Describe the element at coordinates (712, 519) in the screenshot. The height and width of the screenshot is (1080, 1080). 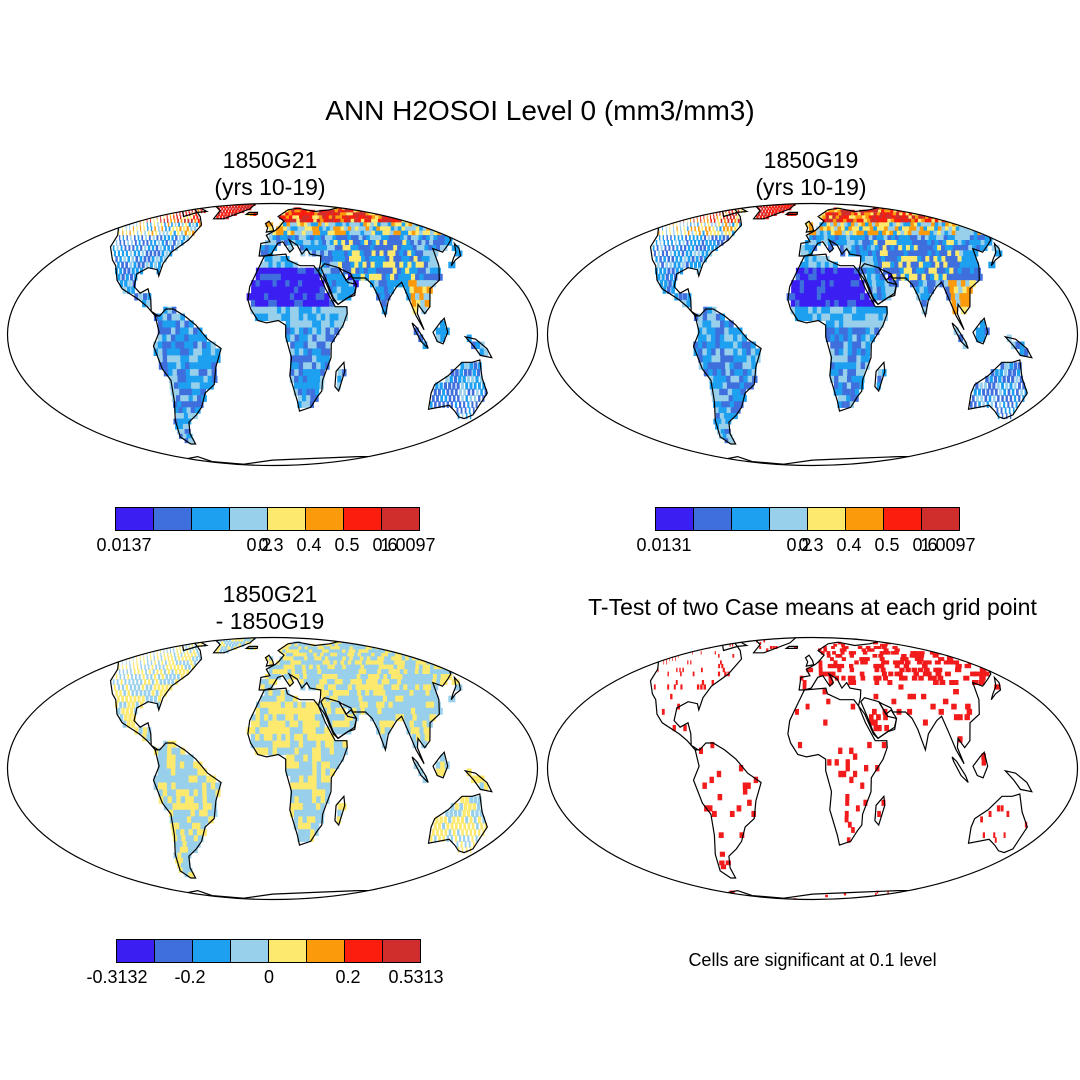
I see `colorbar-swatch` at that location.